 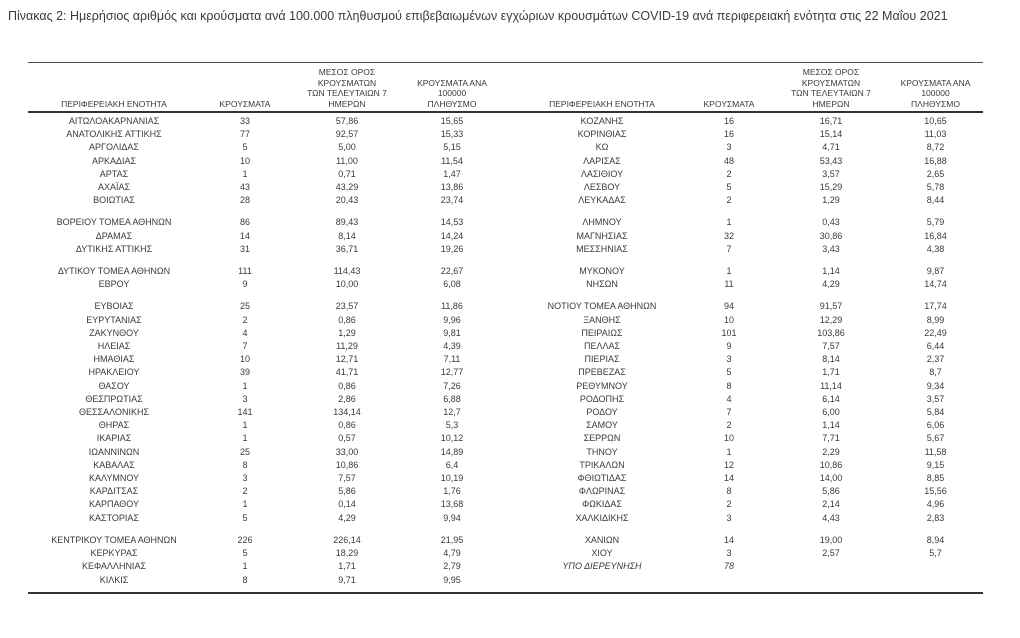 I want to click on avg7-cell: 10,00, so click(x=347, y=284).